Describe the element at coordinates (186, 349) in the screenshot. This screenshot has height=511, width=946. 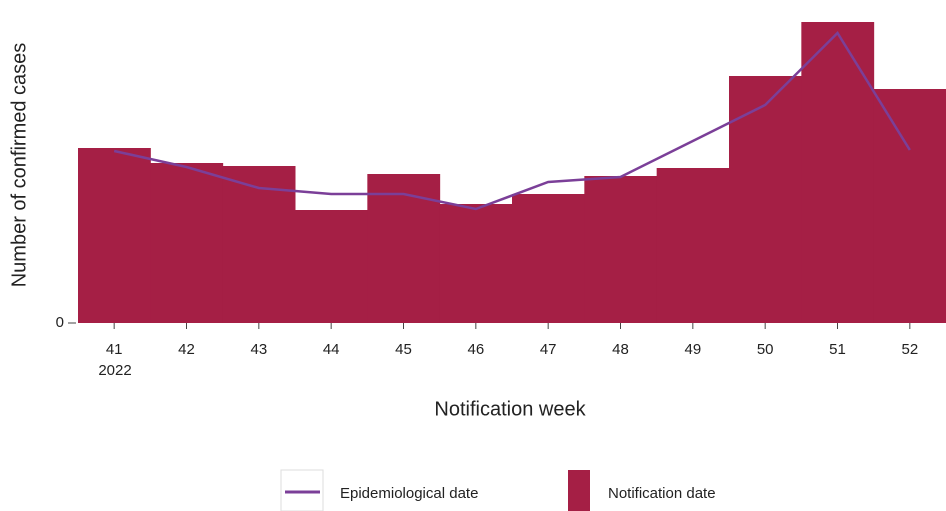
I see `x-tick-label: 42` at that location.